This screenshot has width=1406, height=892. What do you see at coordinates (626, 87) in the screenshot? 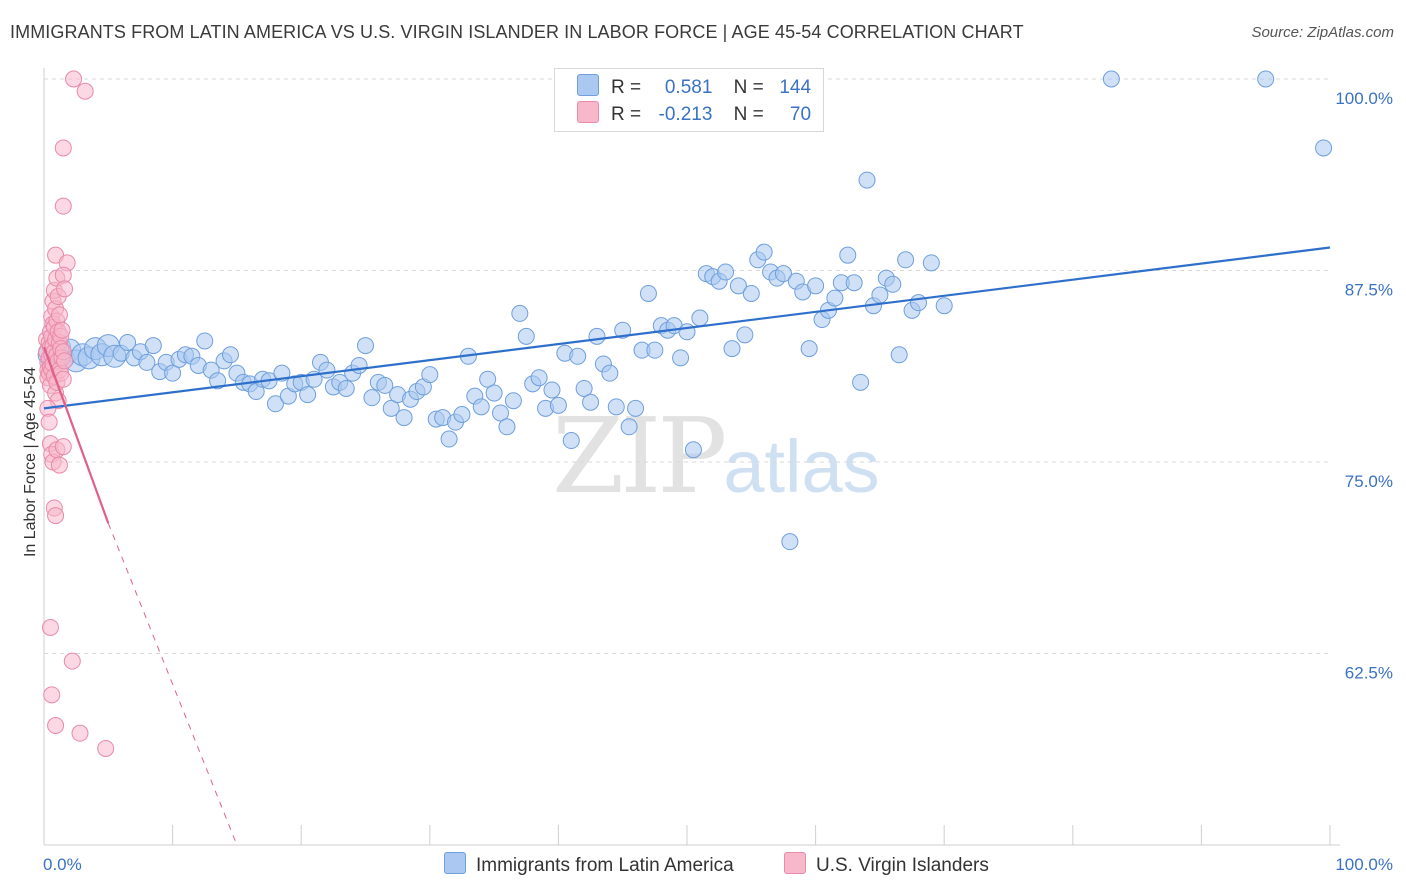
I see `legend-r-label-blue: R =` at bounding box center [626, 87].